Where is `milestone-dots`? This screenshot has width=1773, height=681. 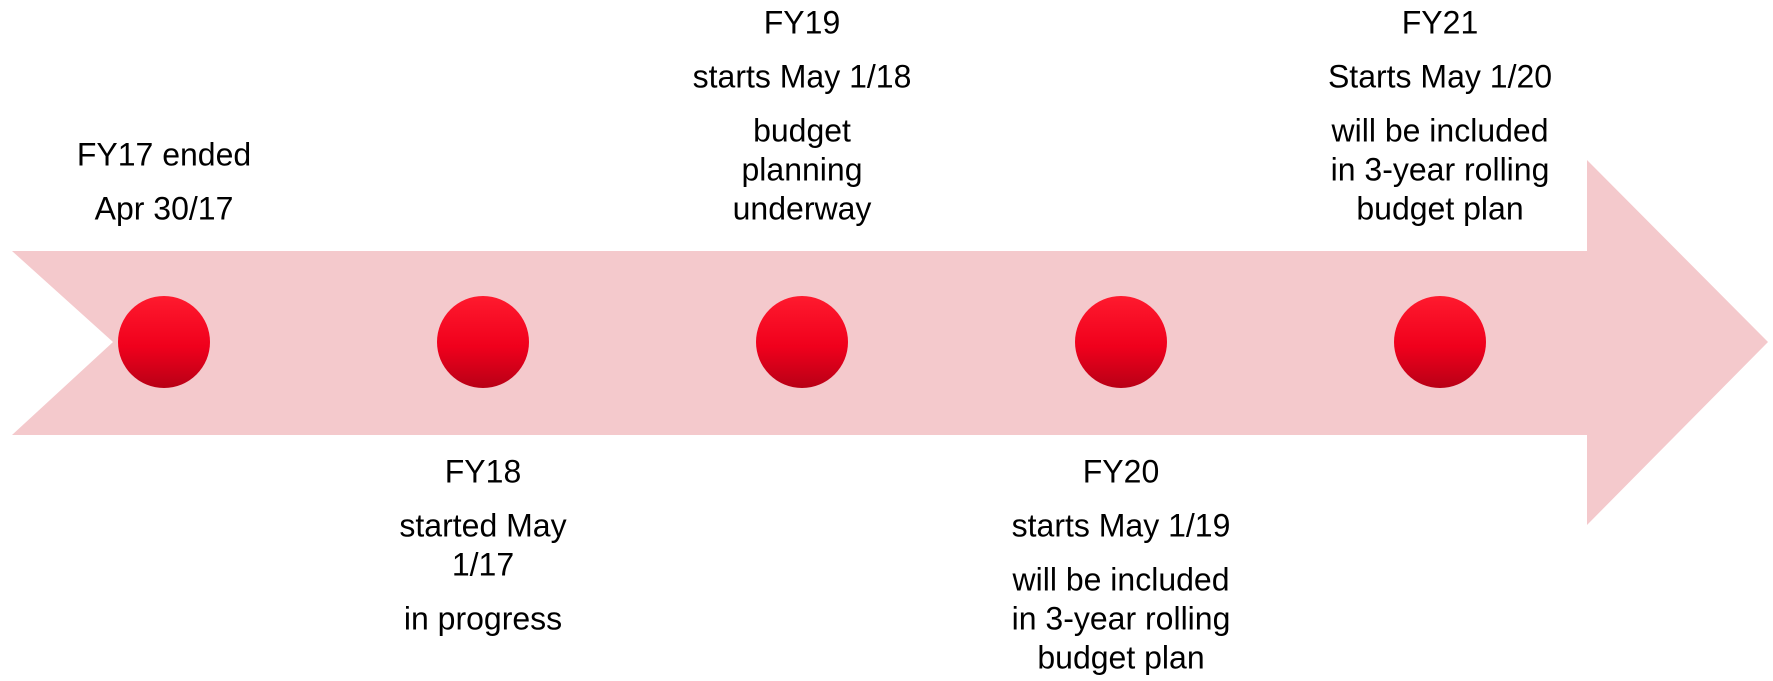 milestone-dots is located at coordinates (802, 342).